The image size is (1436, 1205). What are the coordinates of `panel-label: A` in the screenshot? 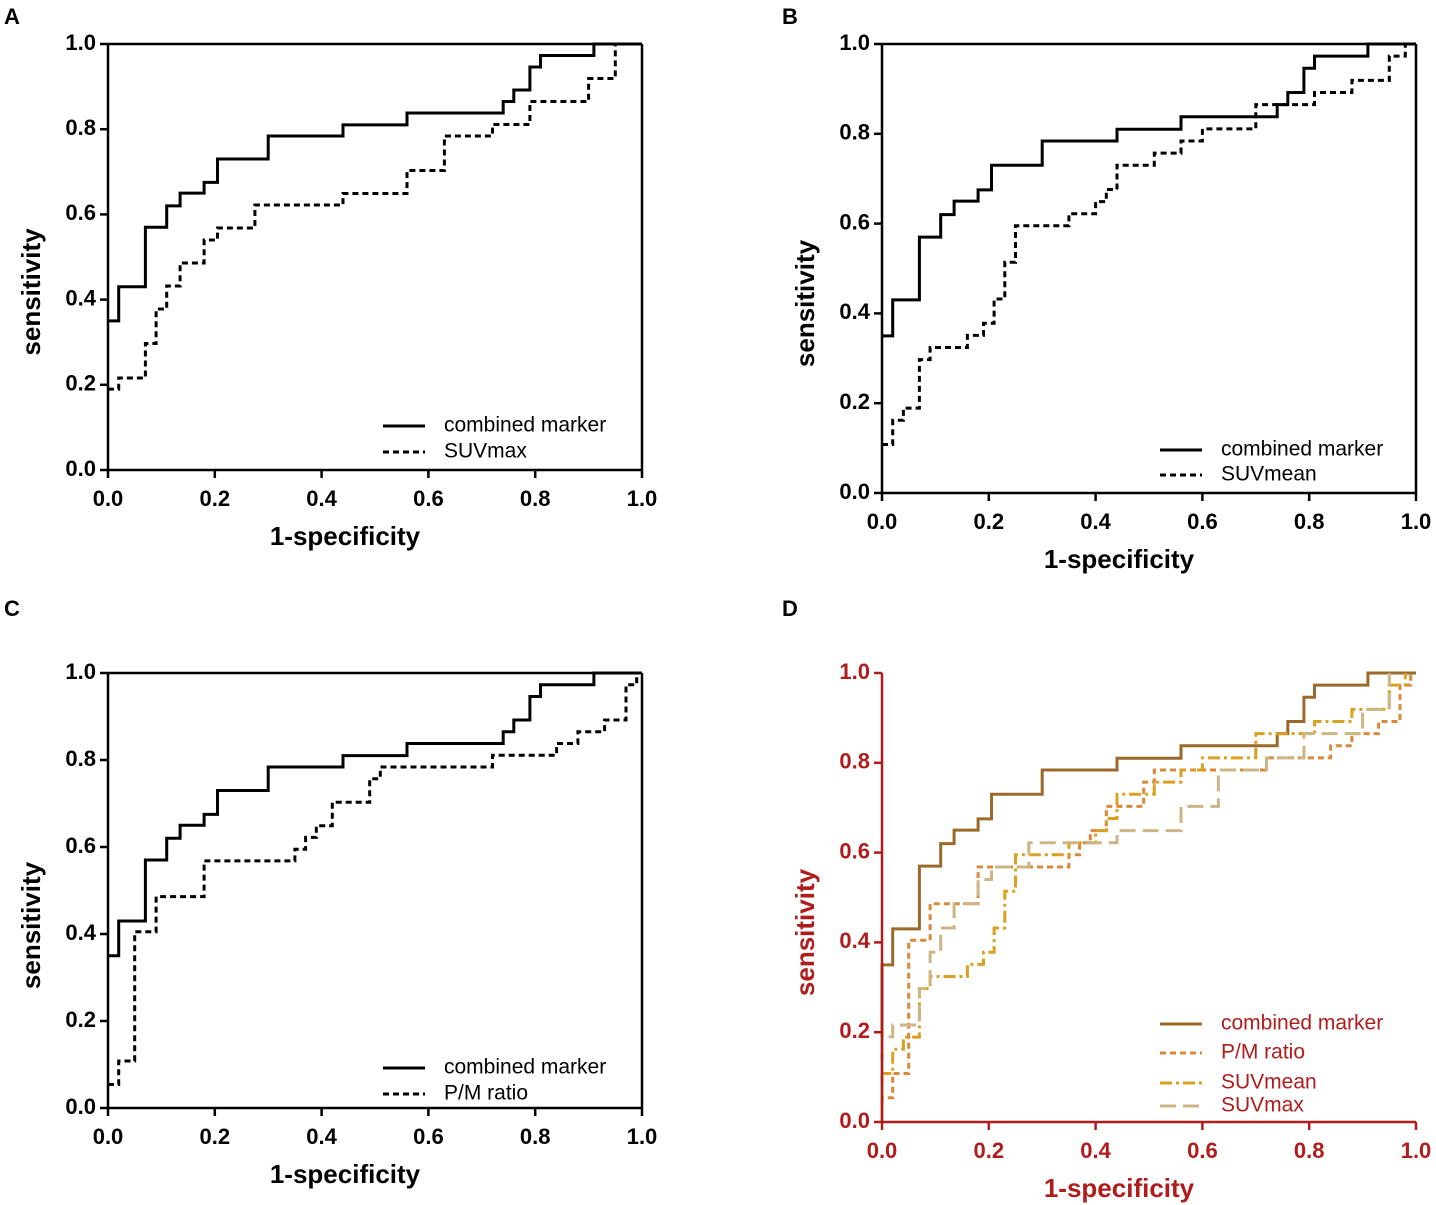 It's located at (12, 16).